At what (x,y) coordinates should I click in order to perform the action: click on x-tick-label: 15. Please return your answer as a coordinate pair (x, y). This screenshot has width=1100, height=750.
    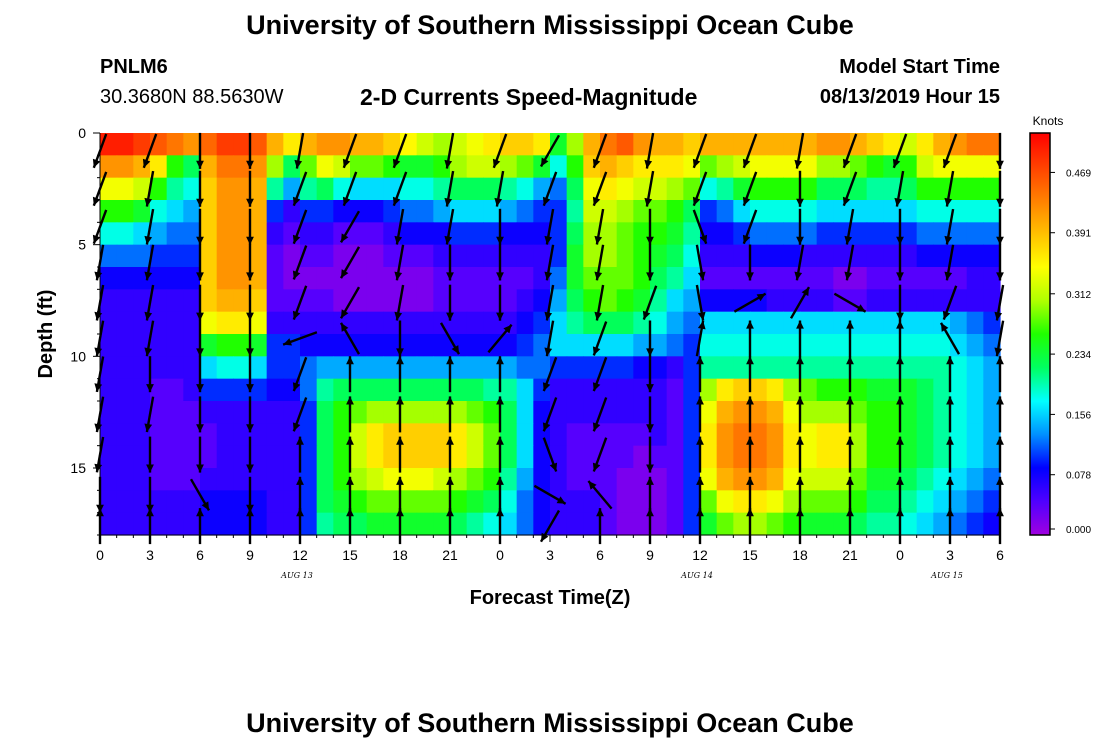
    Looking at the image, I should click on (750, 555).